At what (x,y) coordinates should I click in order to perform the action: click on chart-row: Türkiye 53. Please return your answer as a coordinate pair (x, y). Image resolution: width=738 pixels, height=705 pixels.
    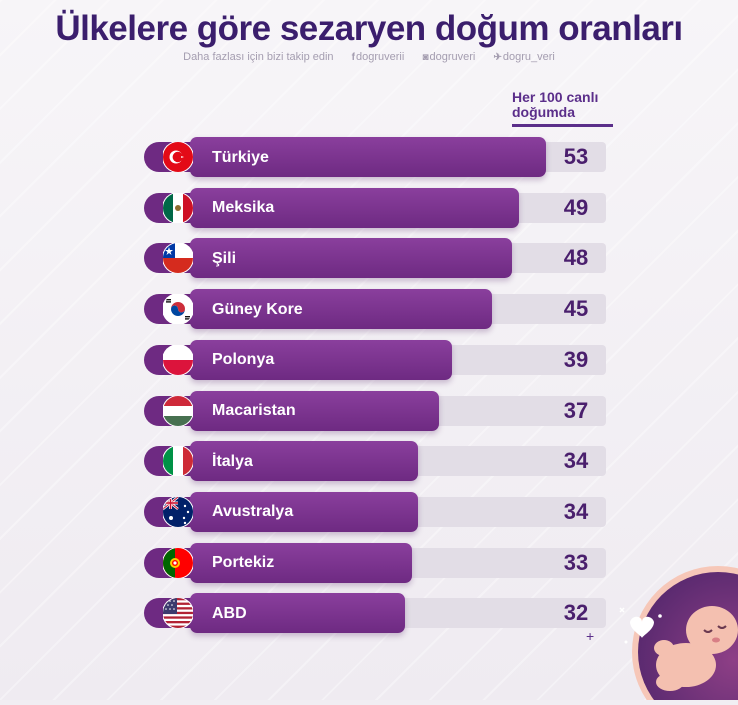
    Looking at the image, I should click on (369, 157).